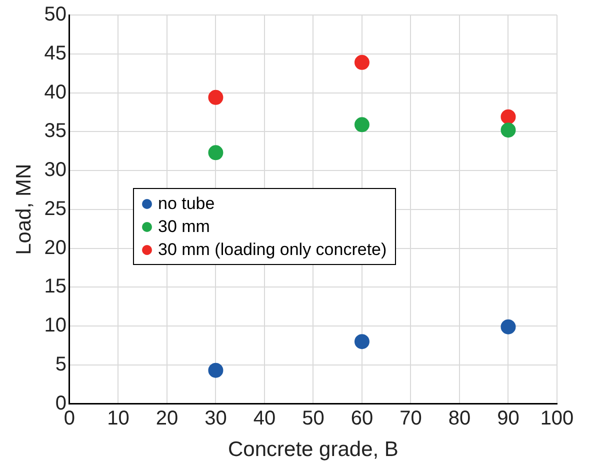 The height and width of the screenshot is (473, 597). What do you see at coordinates (411, 418) in the screenshot?
I see `x-tick-label: 70` at bounding box center [411, 418].